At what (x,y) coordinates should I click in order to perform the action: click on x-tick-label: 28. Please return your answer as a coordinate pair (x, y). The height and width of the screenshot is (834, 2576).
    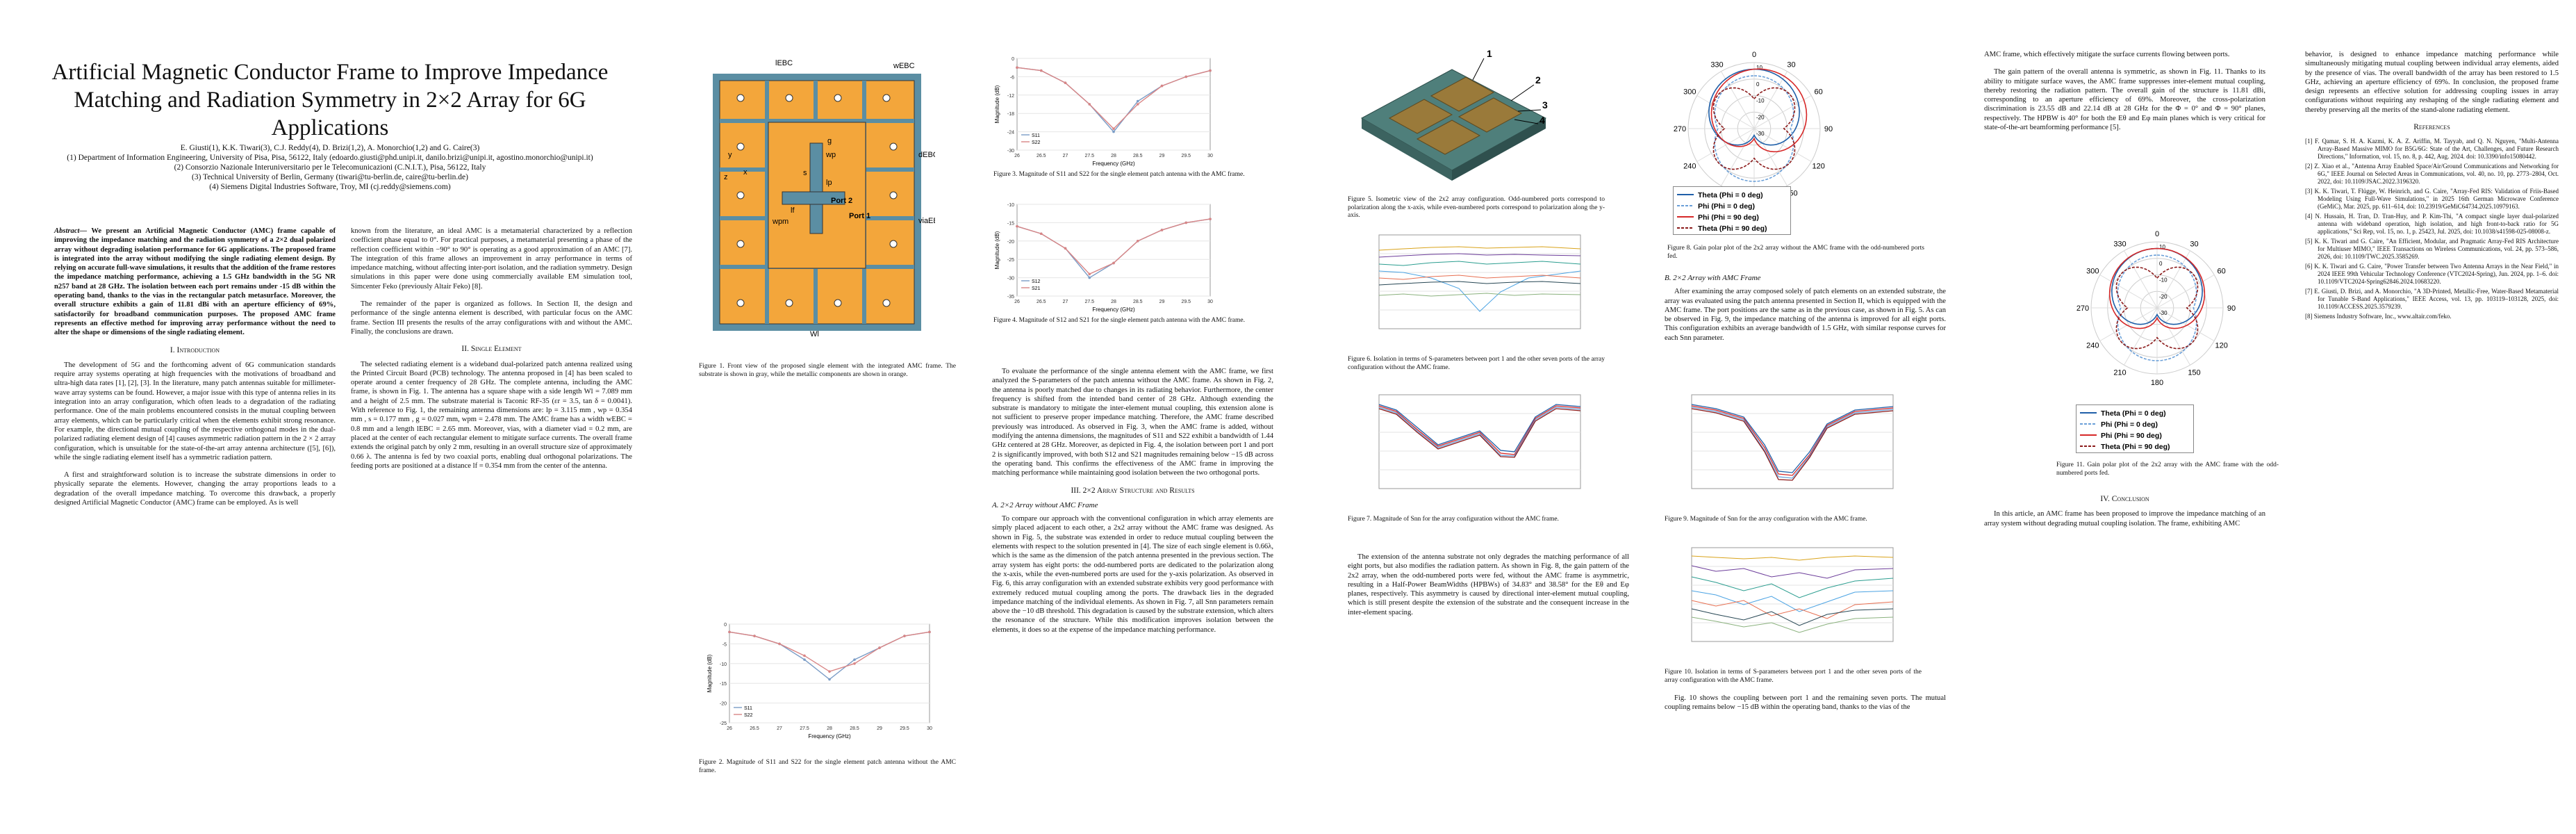
    Looking at the image, I should click on (1114, 302).